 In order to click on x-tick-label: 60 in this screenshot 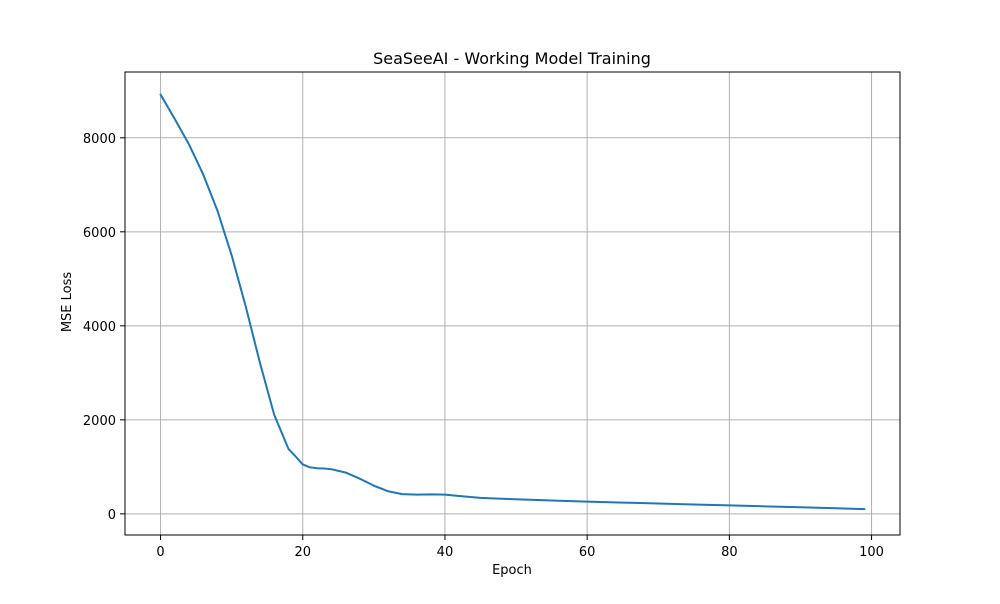, I will do `click(587, 552)`.